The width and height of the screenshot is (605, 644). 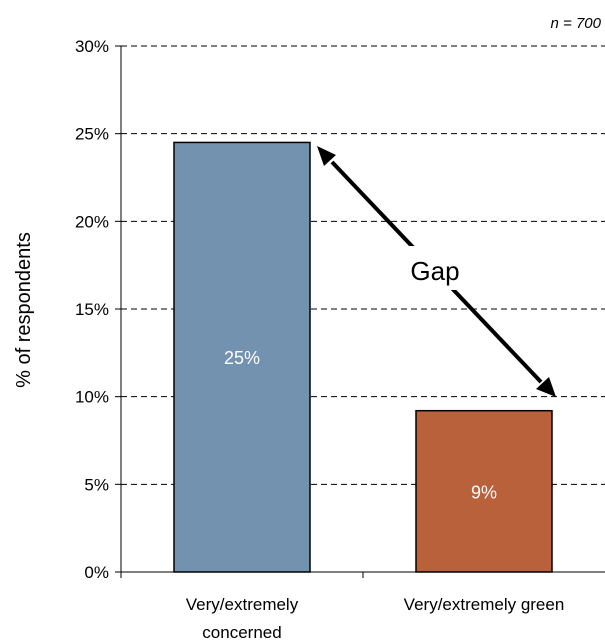 I want to click on x-category-label: Very/extremely green, so click(x=484, y=604).